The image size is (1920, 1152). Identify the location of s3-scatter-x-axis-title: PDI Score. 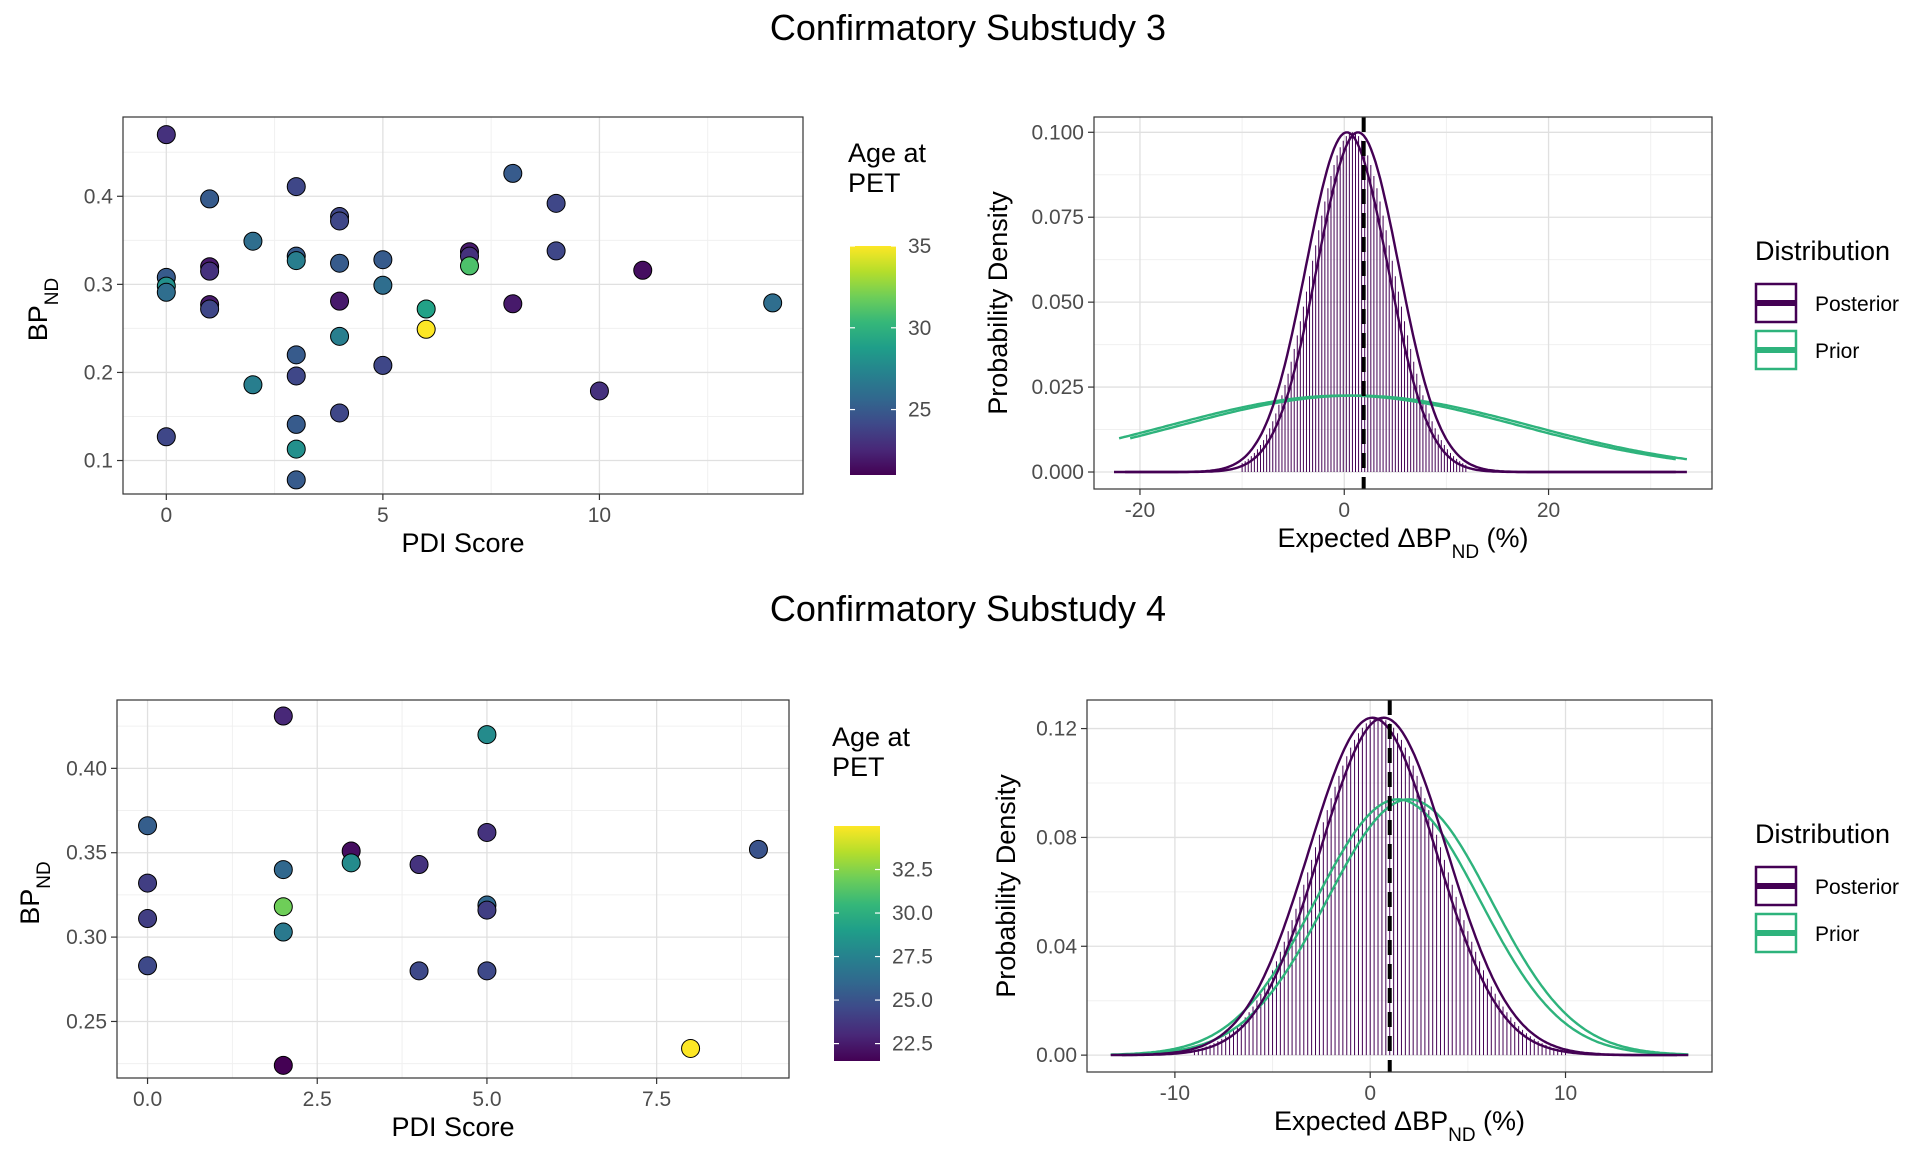
(462, 543).